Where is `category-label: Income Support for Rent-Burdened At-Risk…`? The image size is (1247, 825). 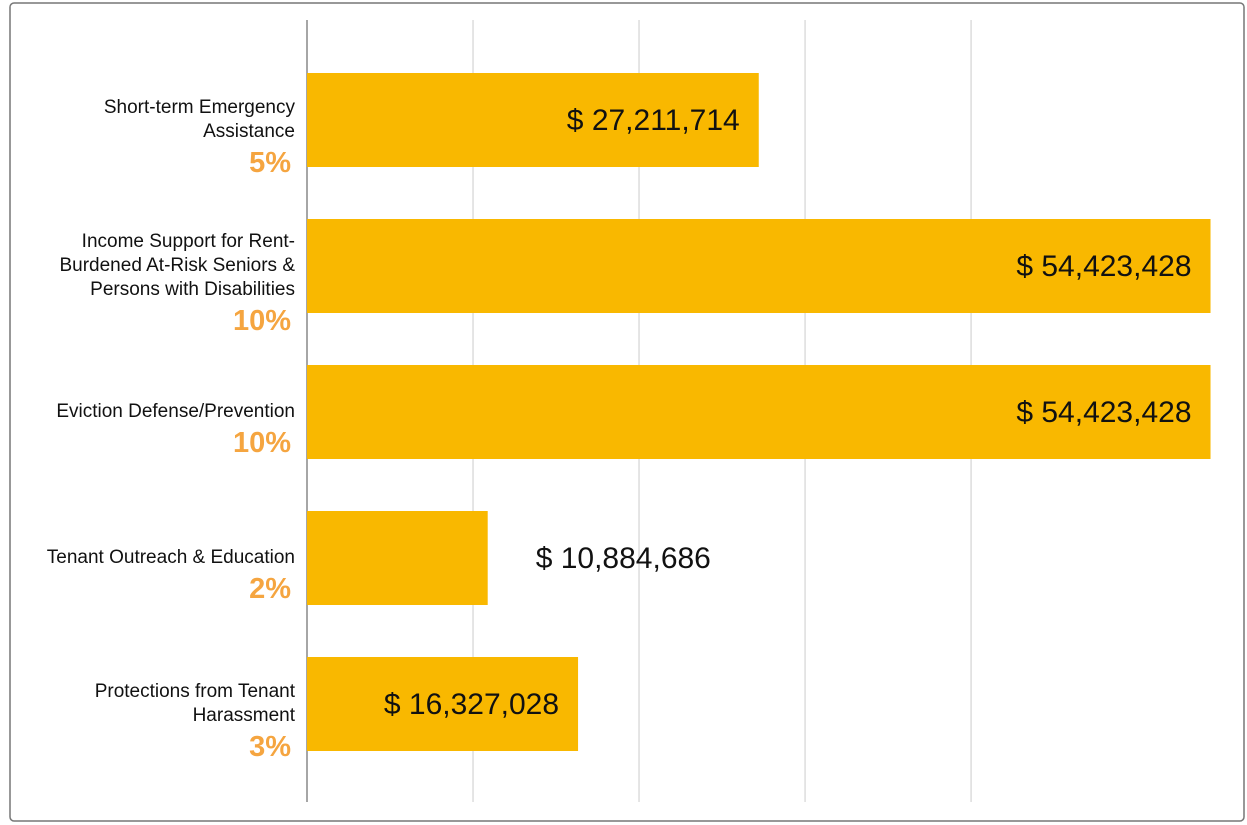
category-label: Income Support for Rent-Burdened At-Risk… is located at coordinates (177, 265).